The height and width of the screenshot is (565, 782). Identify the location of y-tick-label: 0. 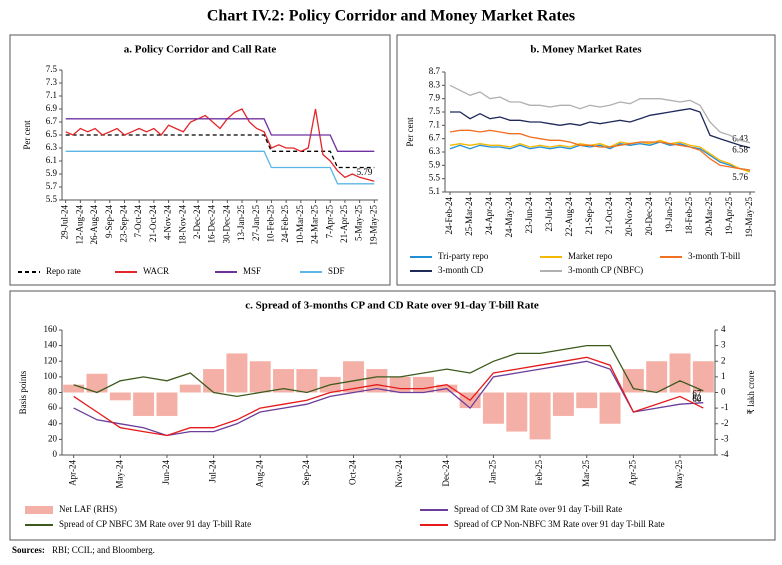
(55, 454).